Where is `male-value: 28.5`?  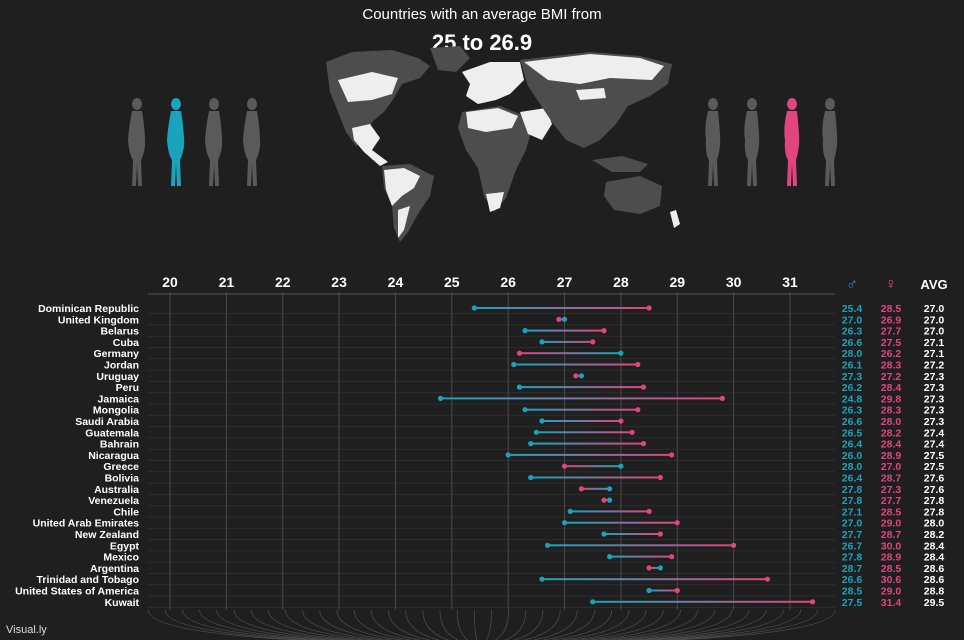 male-value: 28.5 is located at coordinates (852, 592).